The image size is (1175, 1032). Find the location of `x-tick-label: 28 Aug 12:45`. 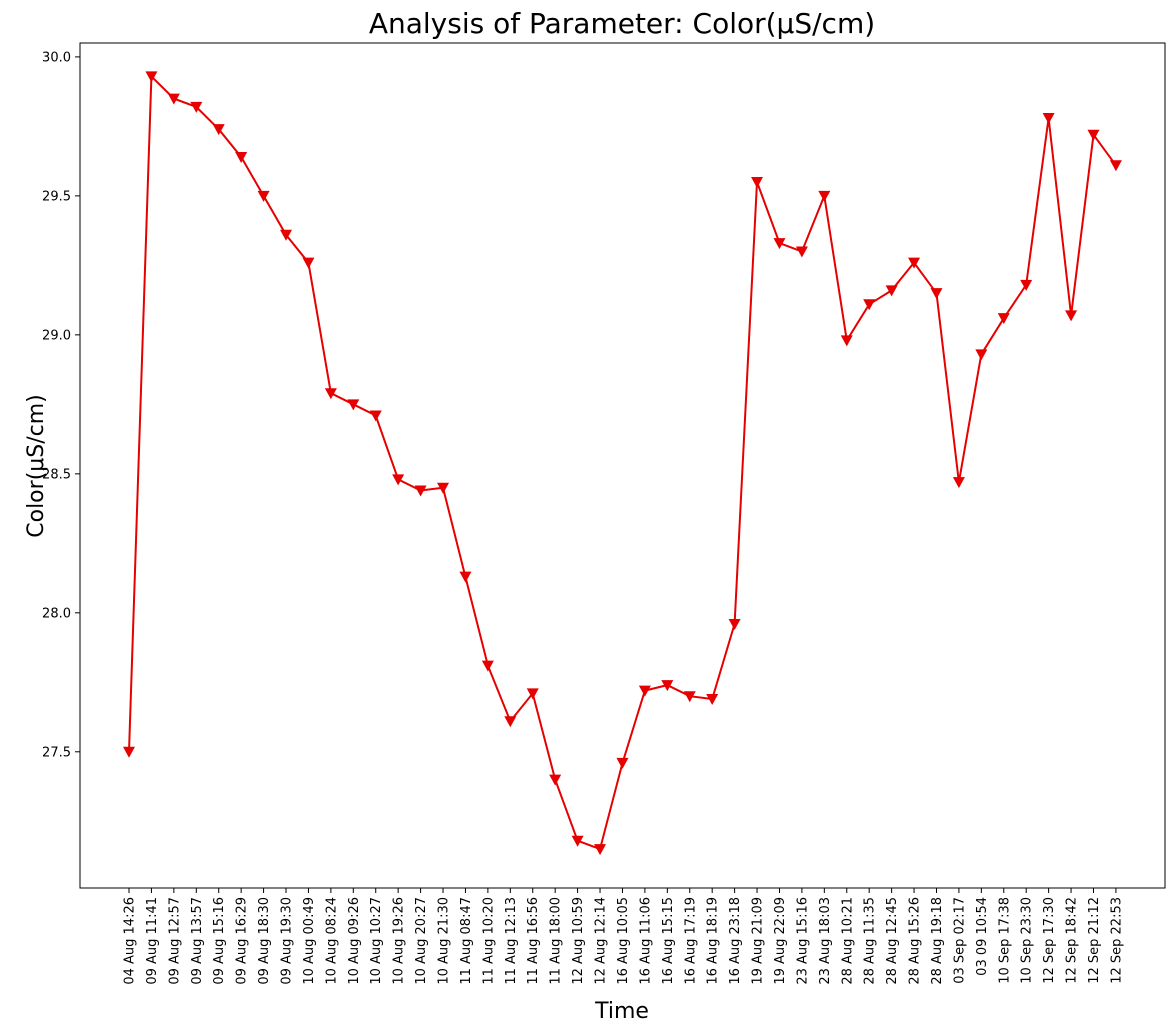

x-tick-label: 28 Aug 12:45 is located at coordinates (892, 941).